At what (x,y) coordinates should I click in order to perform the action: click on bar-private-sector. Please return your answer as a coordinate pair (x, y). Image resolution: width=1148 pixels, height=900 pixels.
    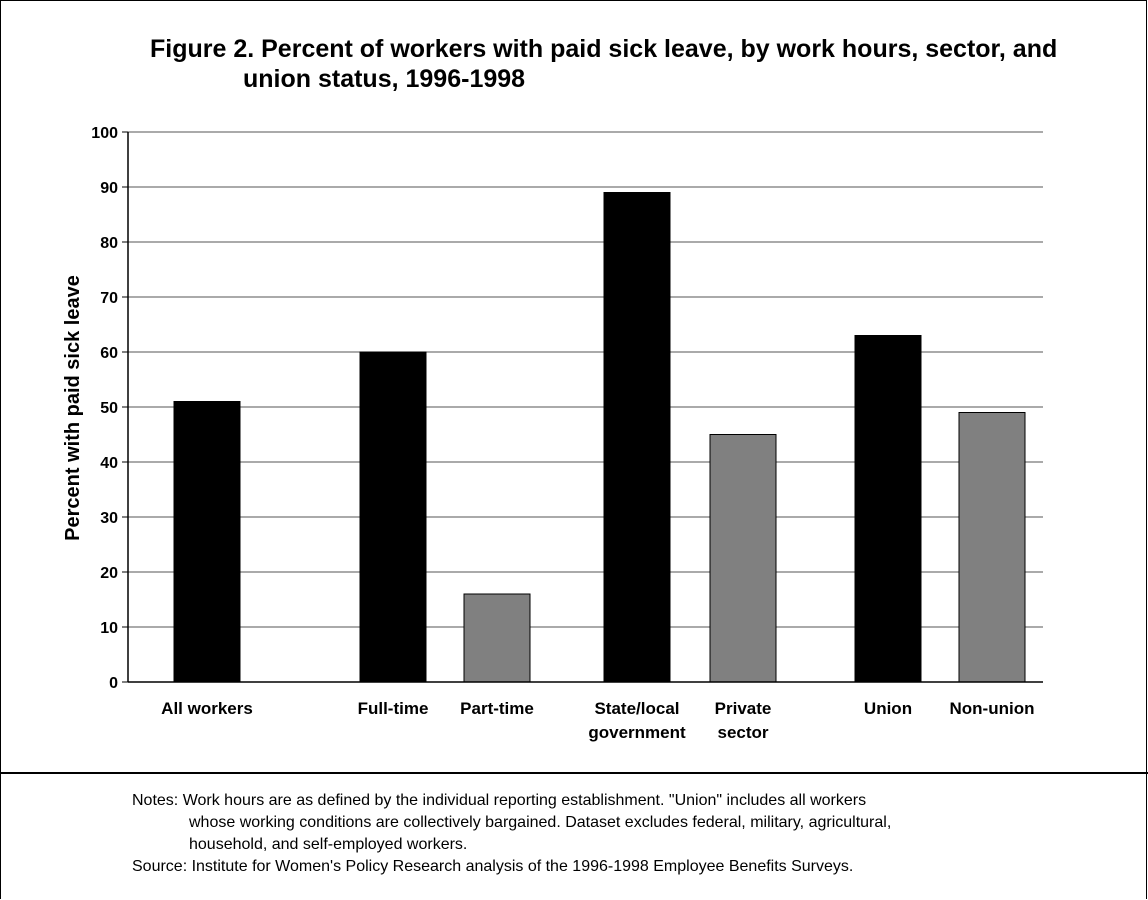
    Looking at the image, I should click on (743, 558).